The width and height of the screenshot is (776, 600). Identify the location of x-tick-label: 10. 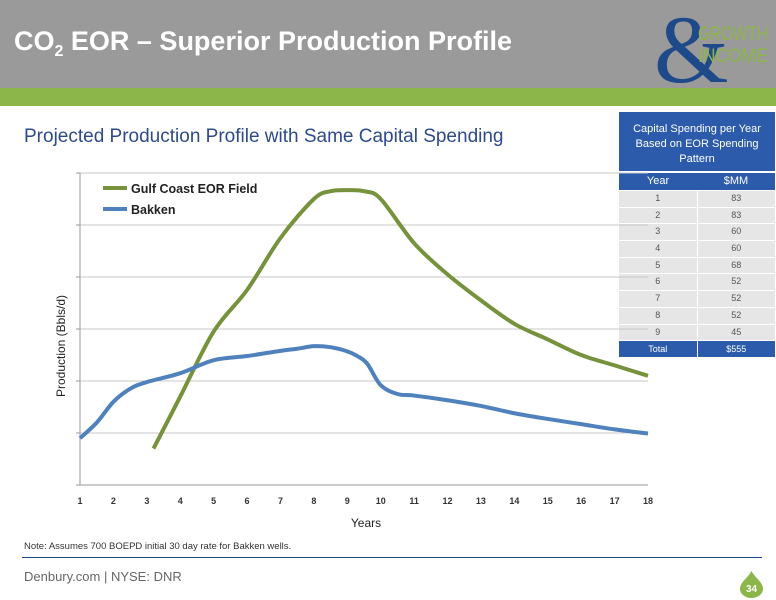
(381, 501).